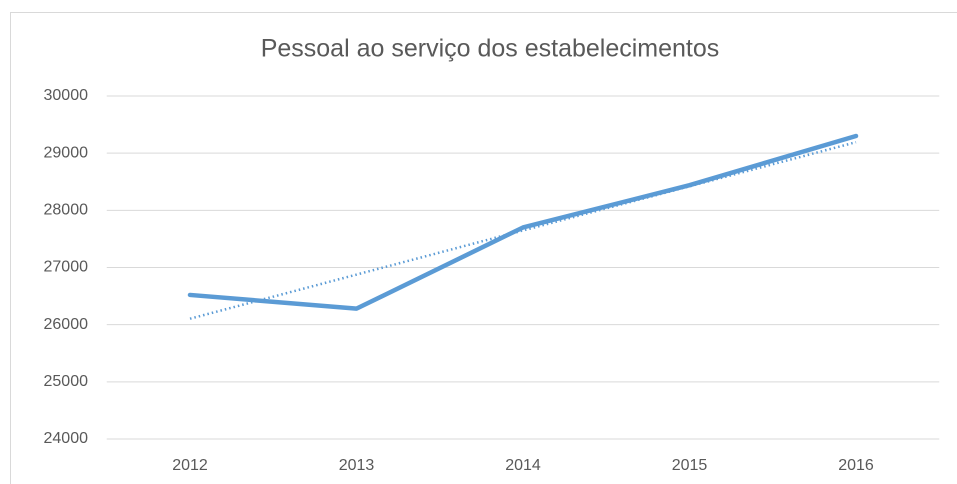  I want to click on y-tick-label: 26000, so click(66, 324).